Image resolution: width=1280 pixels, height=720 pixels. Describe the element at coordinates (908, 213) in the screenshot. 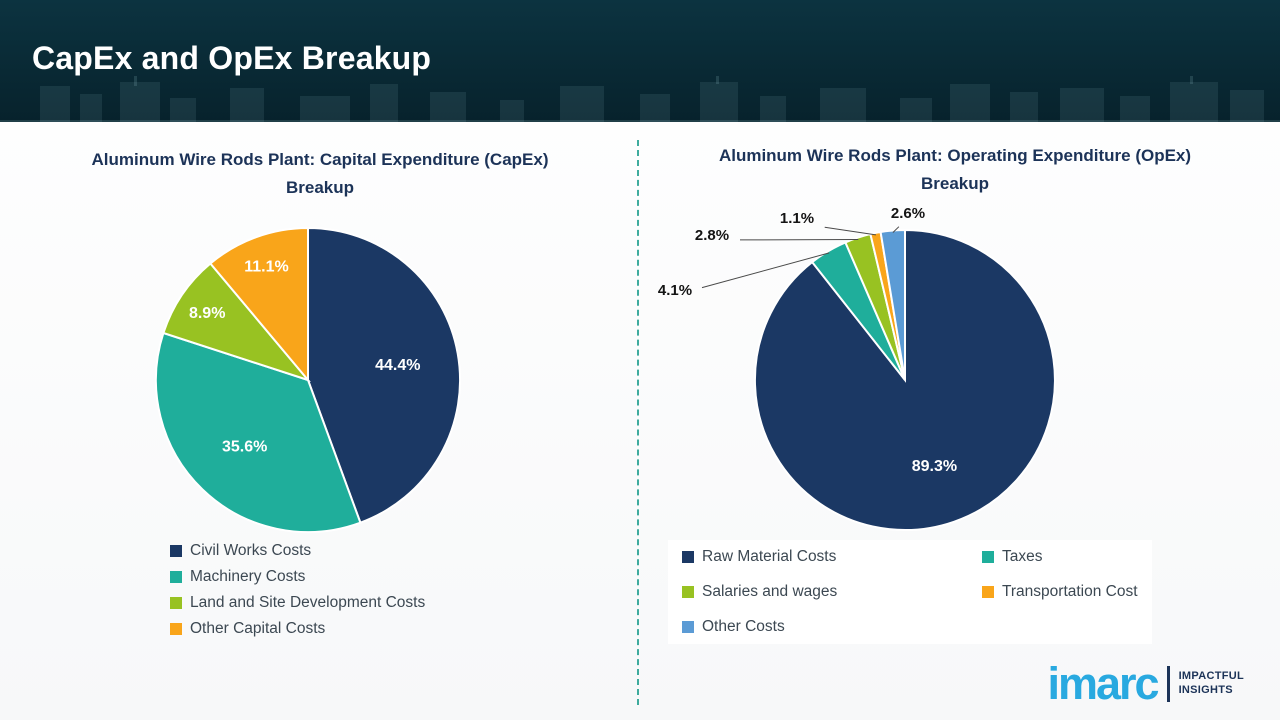

I see `pie-callout-label: 2.6%` at that location.